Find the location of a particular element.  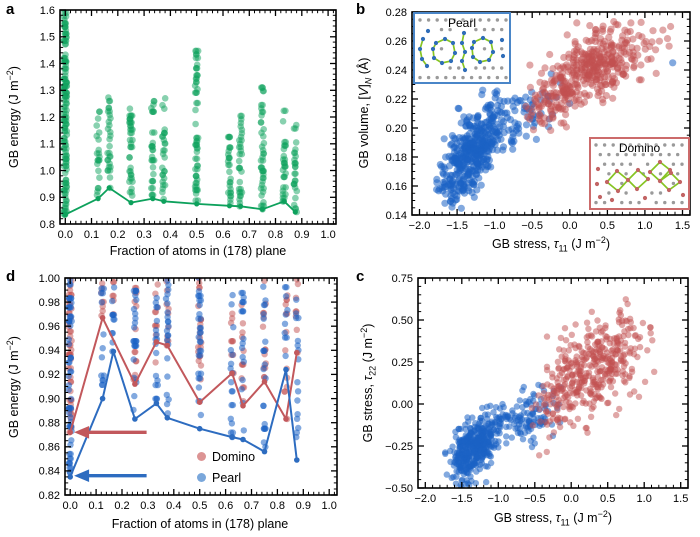

svg-text: 0.14 is located at coordinates (396, 216).